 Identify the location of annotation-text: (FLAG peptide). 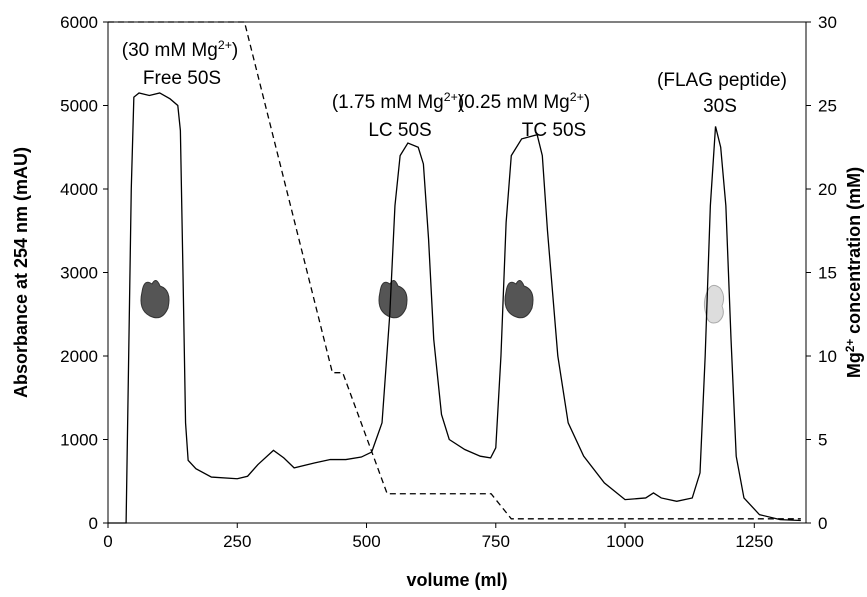
(722, 80).